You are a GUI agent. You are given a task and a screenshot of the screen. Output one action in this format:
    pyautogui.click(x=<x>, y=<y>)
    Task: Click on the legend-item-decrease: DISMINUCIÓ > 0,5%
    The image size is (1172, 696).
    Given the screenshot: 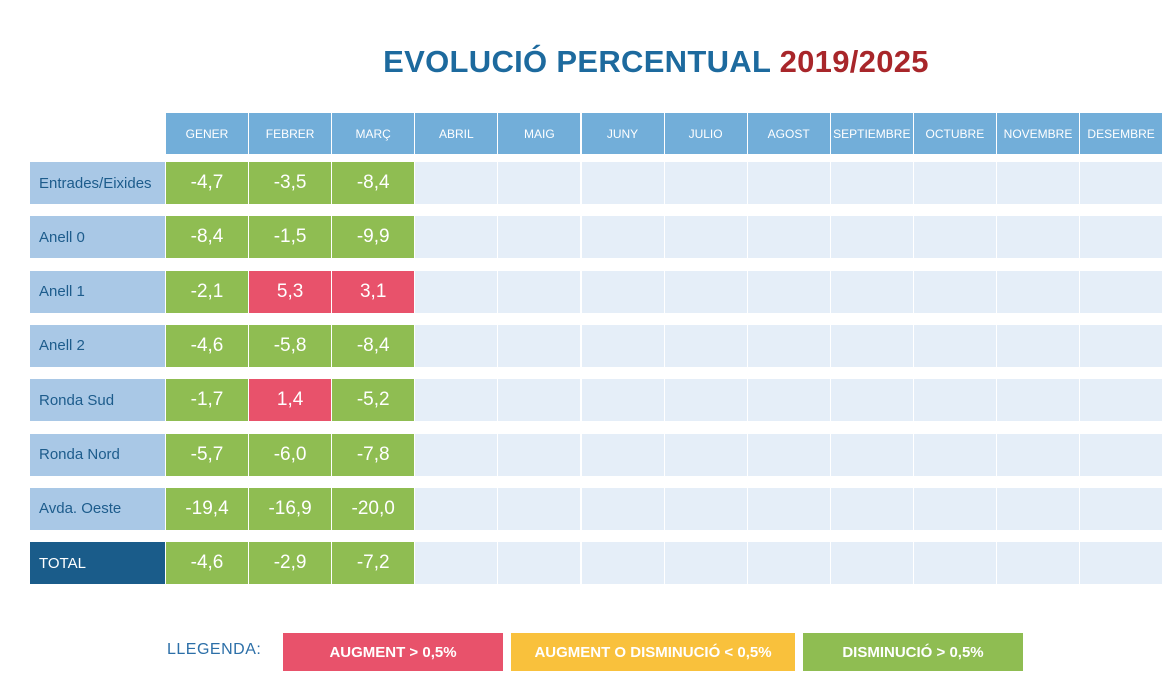 What is the action you would take?
    pyautogui.click(x=913, y=652)
    